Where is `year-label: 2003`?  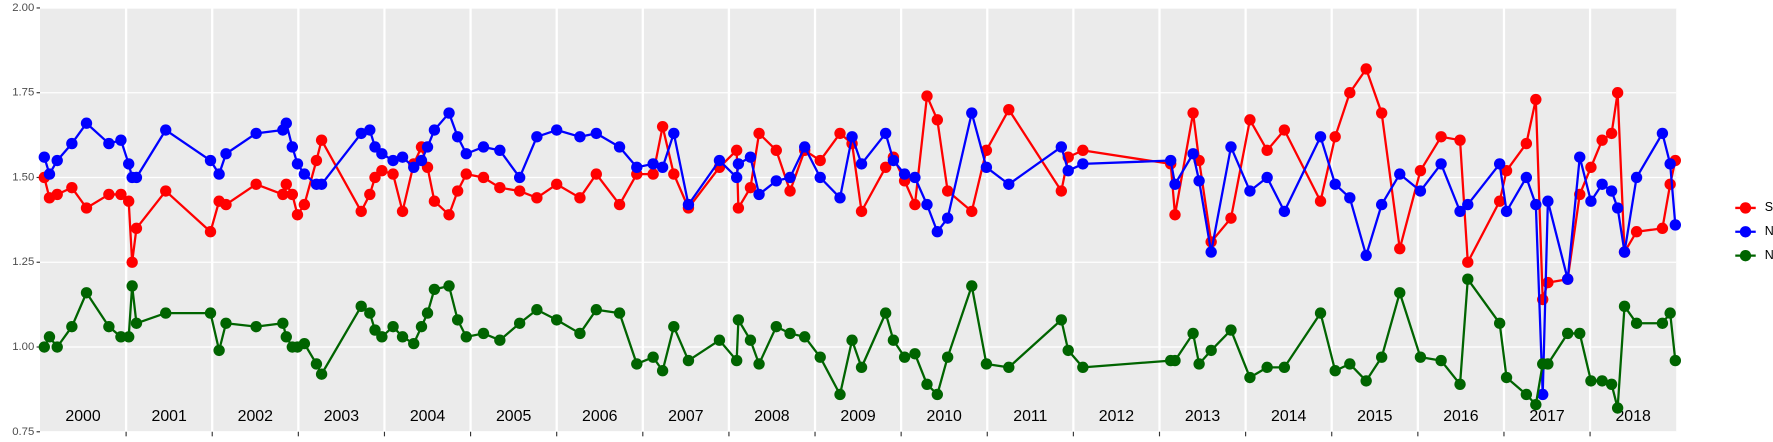
year-label: 2003 is located at coordinates (342, 416).